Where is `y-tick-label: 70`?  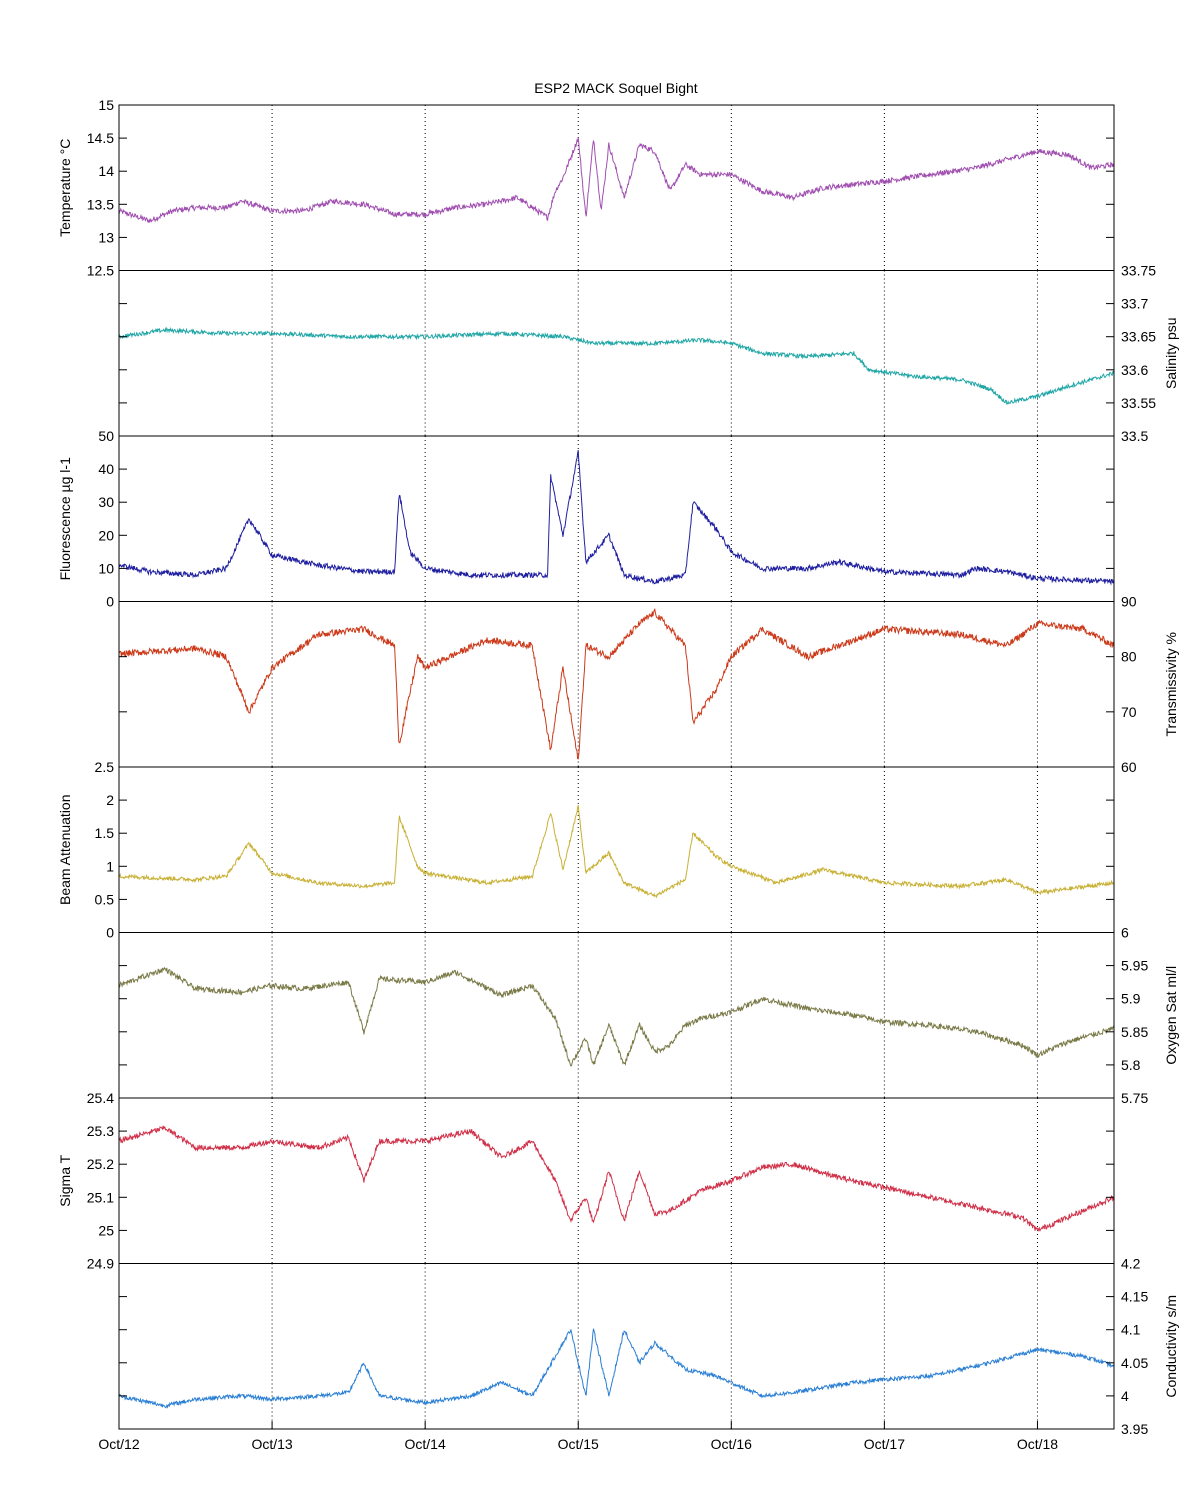
y-tick-label: 70 is located at coordinates (1129, 712).